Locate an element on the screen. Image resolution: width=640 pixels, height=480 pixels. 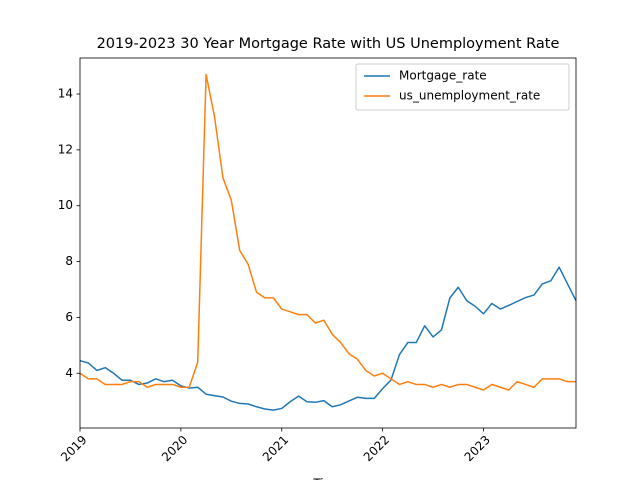
legend-box is located at coordinates (462, 87).